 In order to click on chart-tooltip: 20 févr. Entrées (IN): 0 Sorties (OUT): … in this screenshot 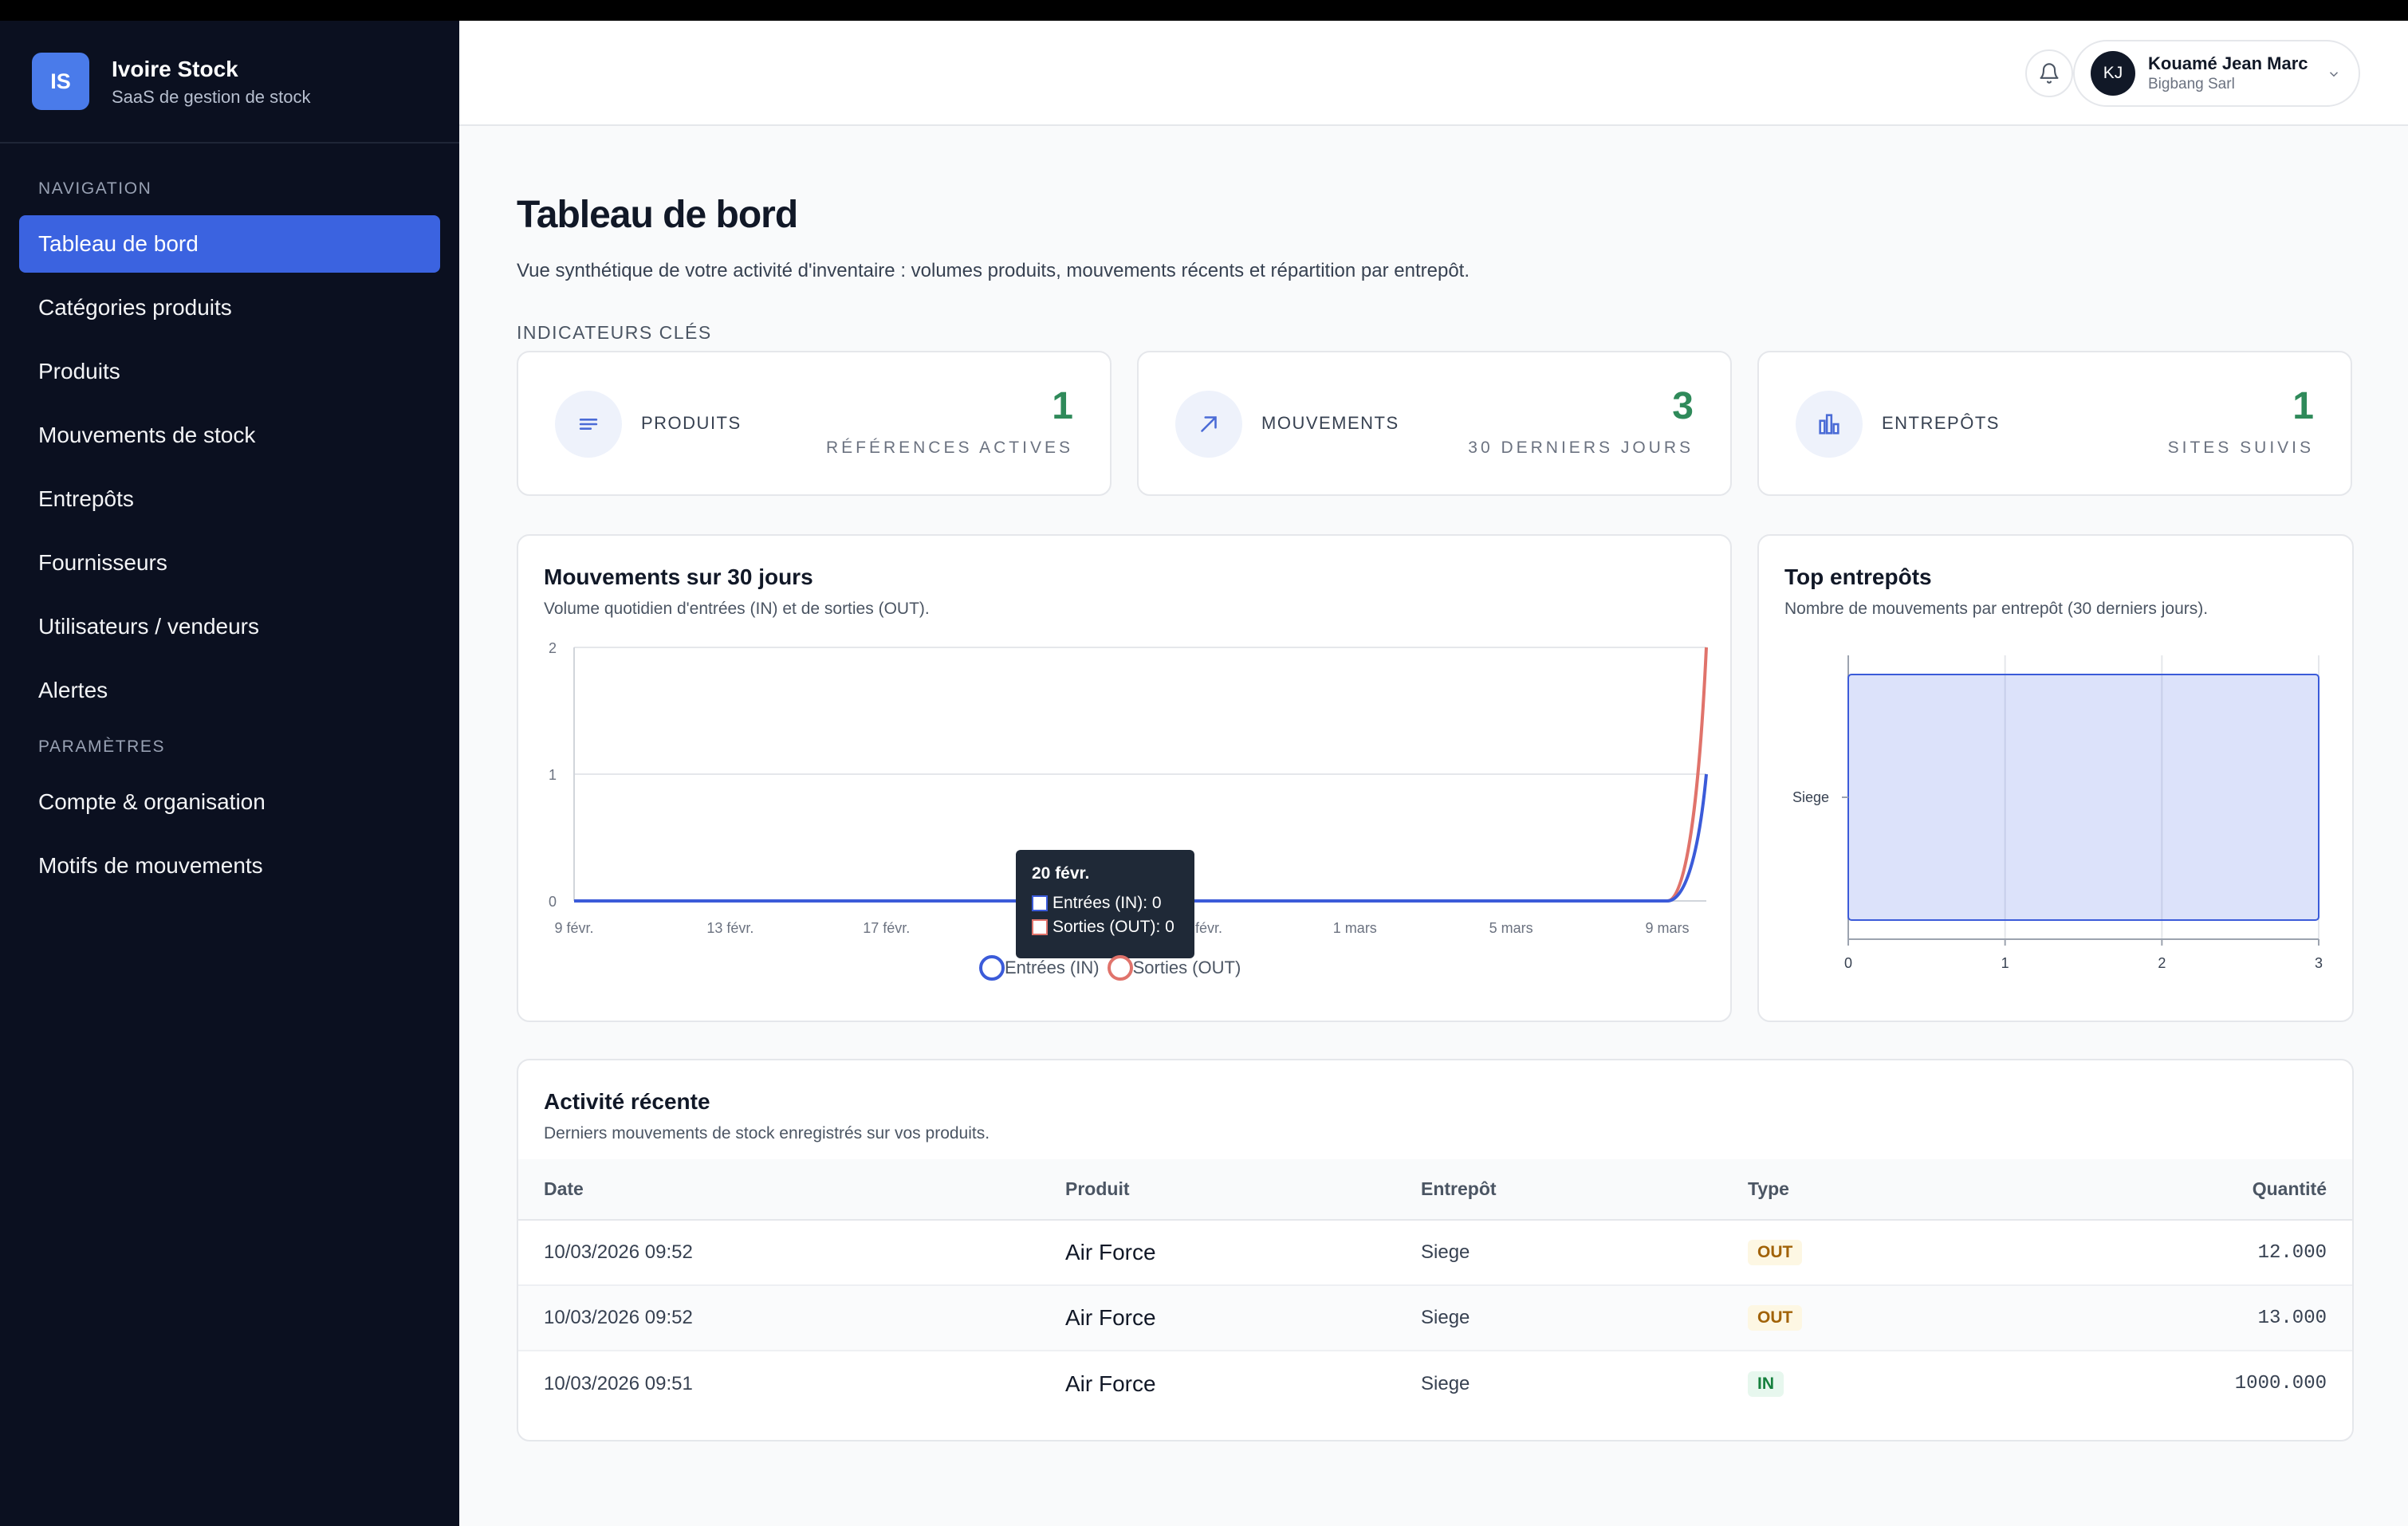, I will do `click(1105, 904)`.